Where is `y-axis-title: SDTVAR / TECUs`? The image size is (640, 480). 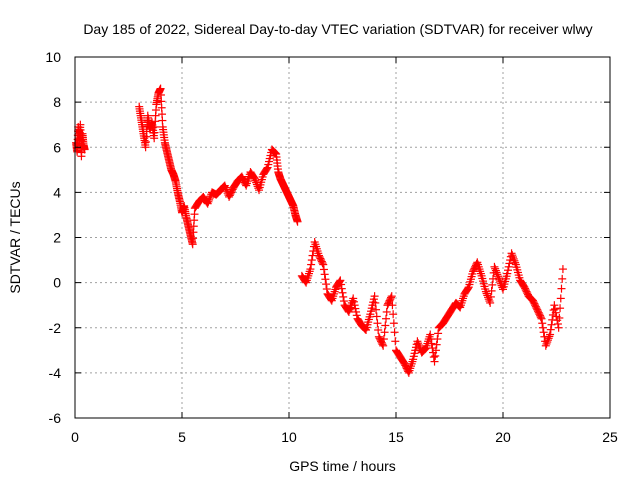 y-axis-title: SDTVAR / TECUs is located at coordinates (15, 237).